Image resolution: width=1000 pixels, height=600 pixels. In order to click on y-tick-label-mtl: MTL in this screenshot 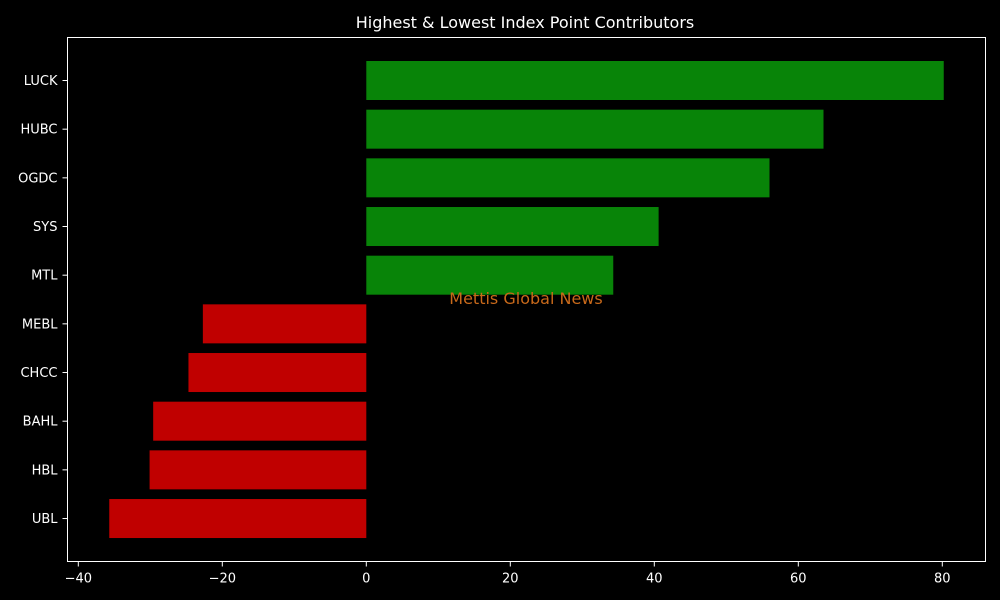, I will do `click(44, 276)`.